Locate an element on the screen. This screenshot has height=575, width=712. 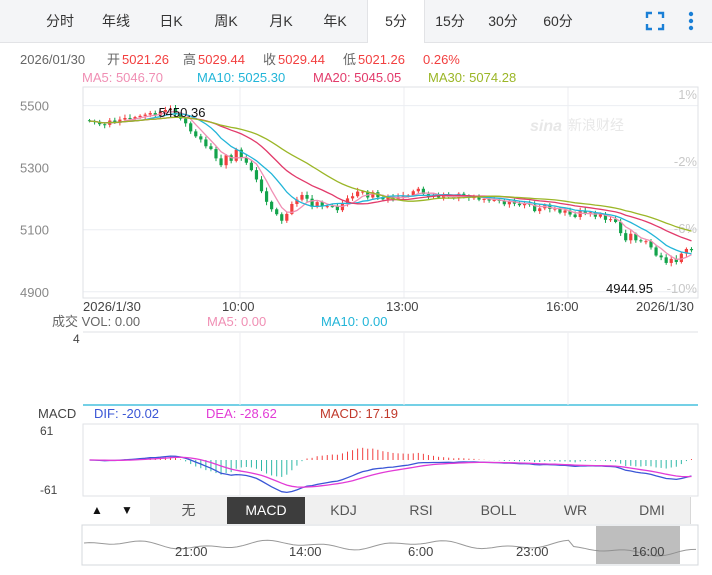
ohlc-field: 2026/01/30 is located at coordinates (52, 59).